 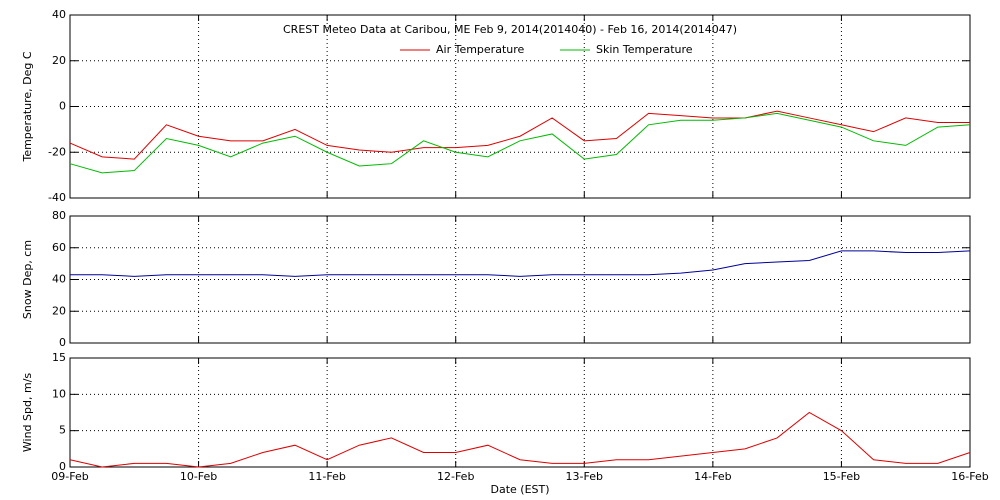 I want to click on x-tick-label: 12-Feb, so click(x=455, y=476).